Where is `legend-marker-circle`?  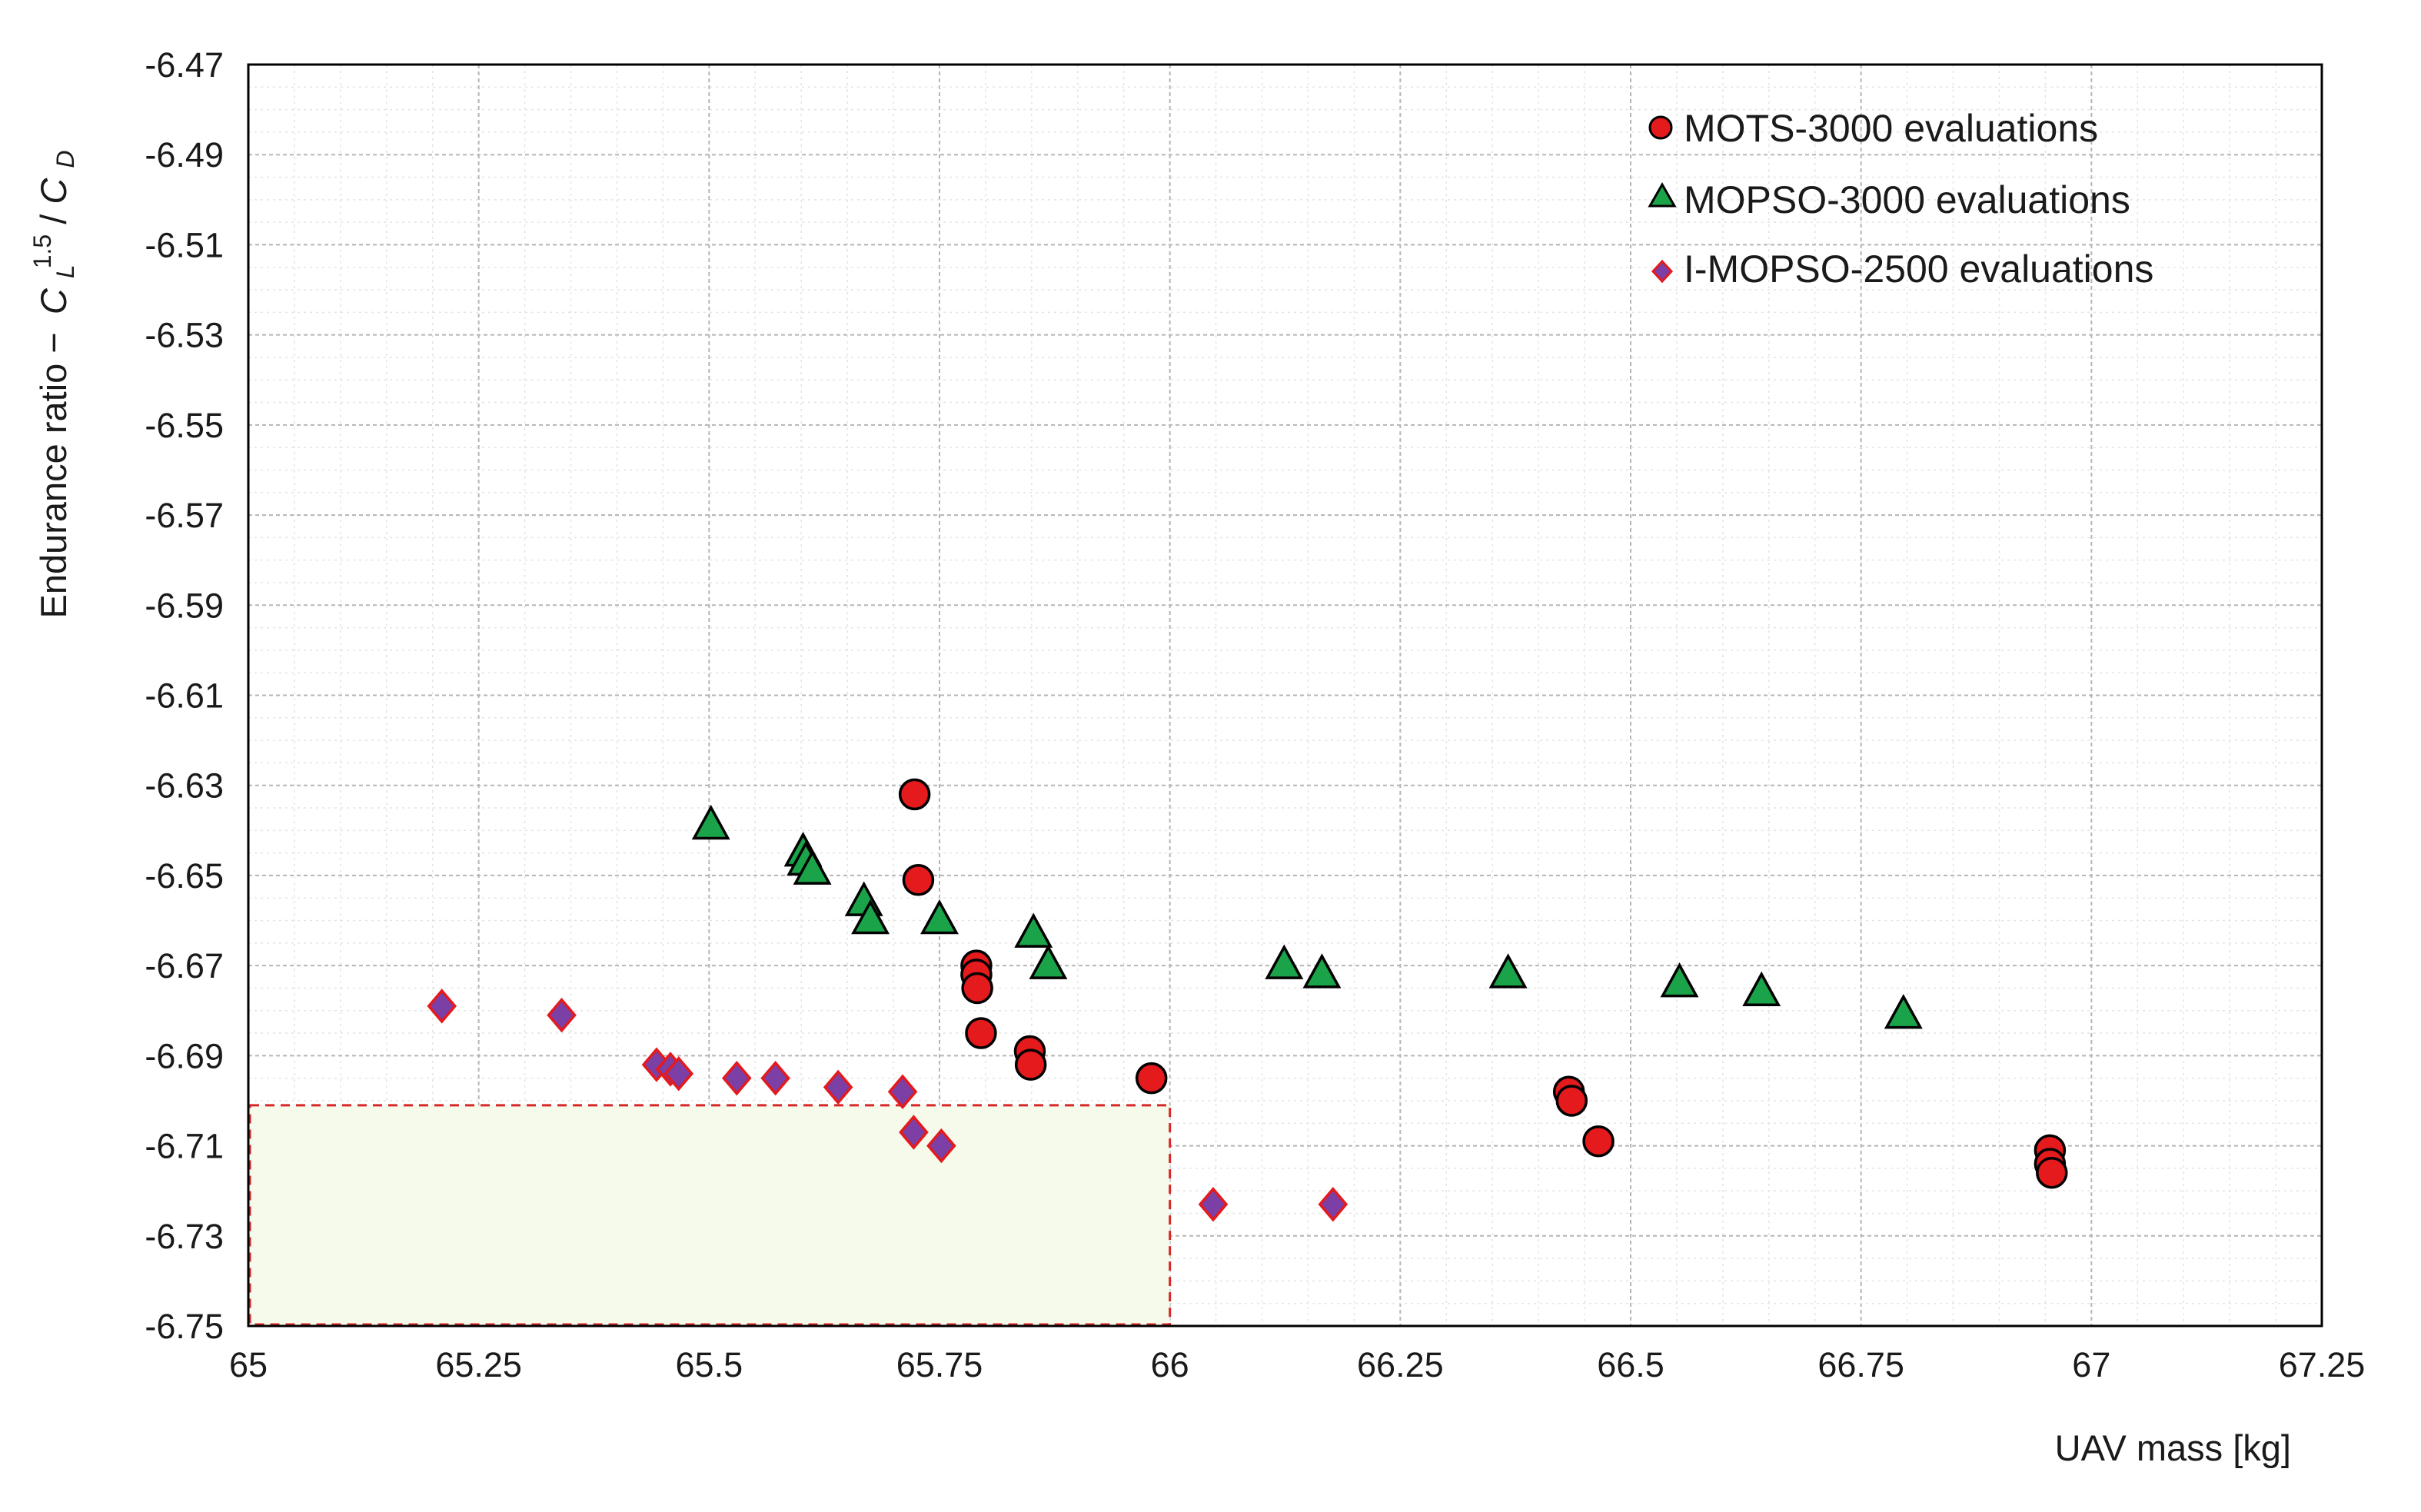 legend-marker-circle is located at coordinates (1661, 127).